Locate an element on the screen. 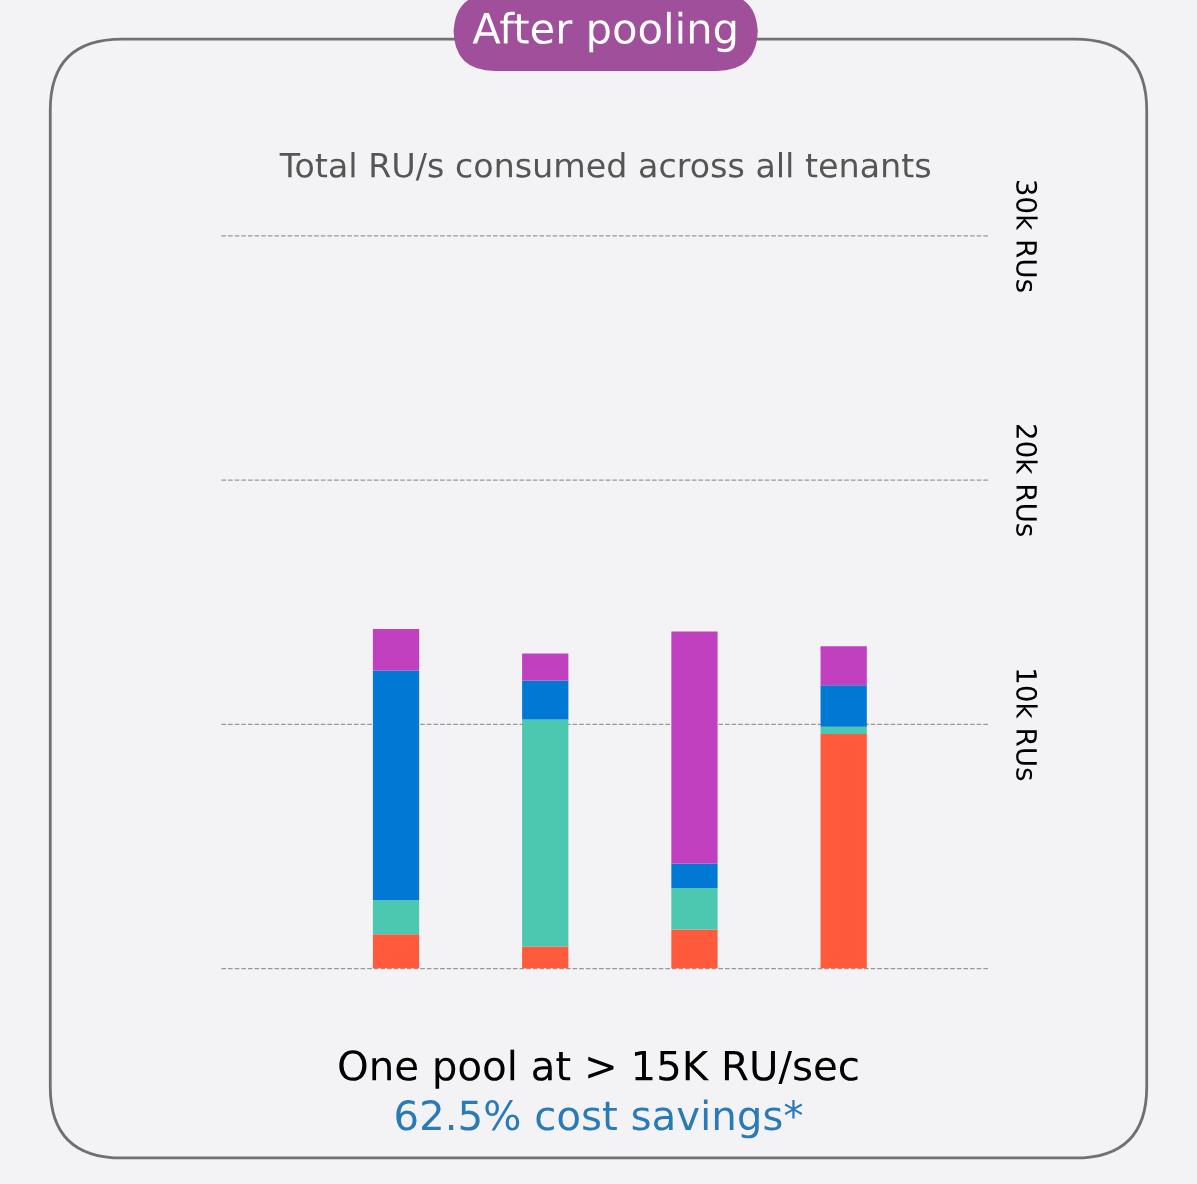 This screenshot has width=1197, height=1184. chart-title: After pooling is located at coordinates (604, 32).